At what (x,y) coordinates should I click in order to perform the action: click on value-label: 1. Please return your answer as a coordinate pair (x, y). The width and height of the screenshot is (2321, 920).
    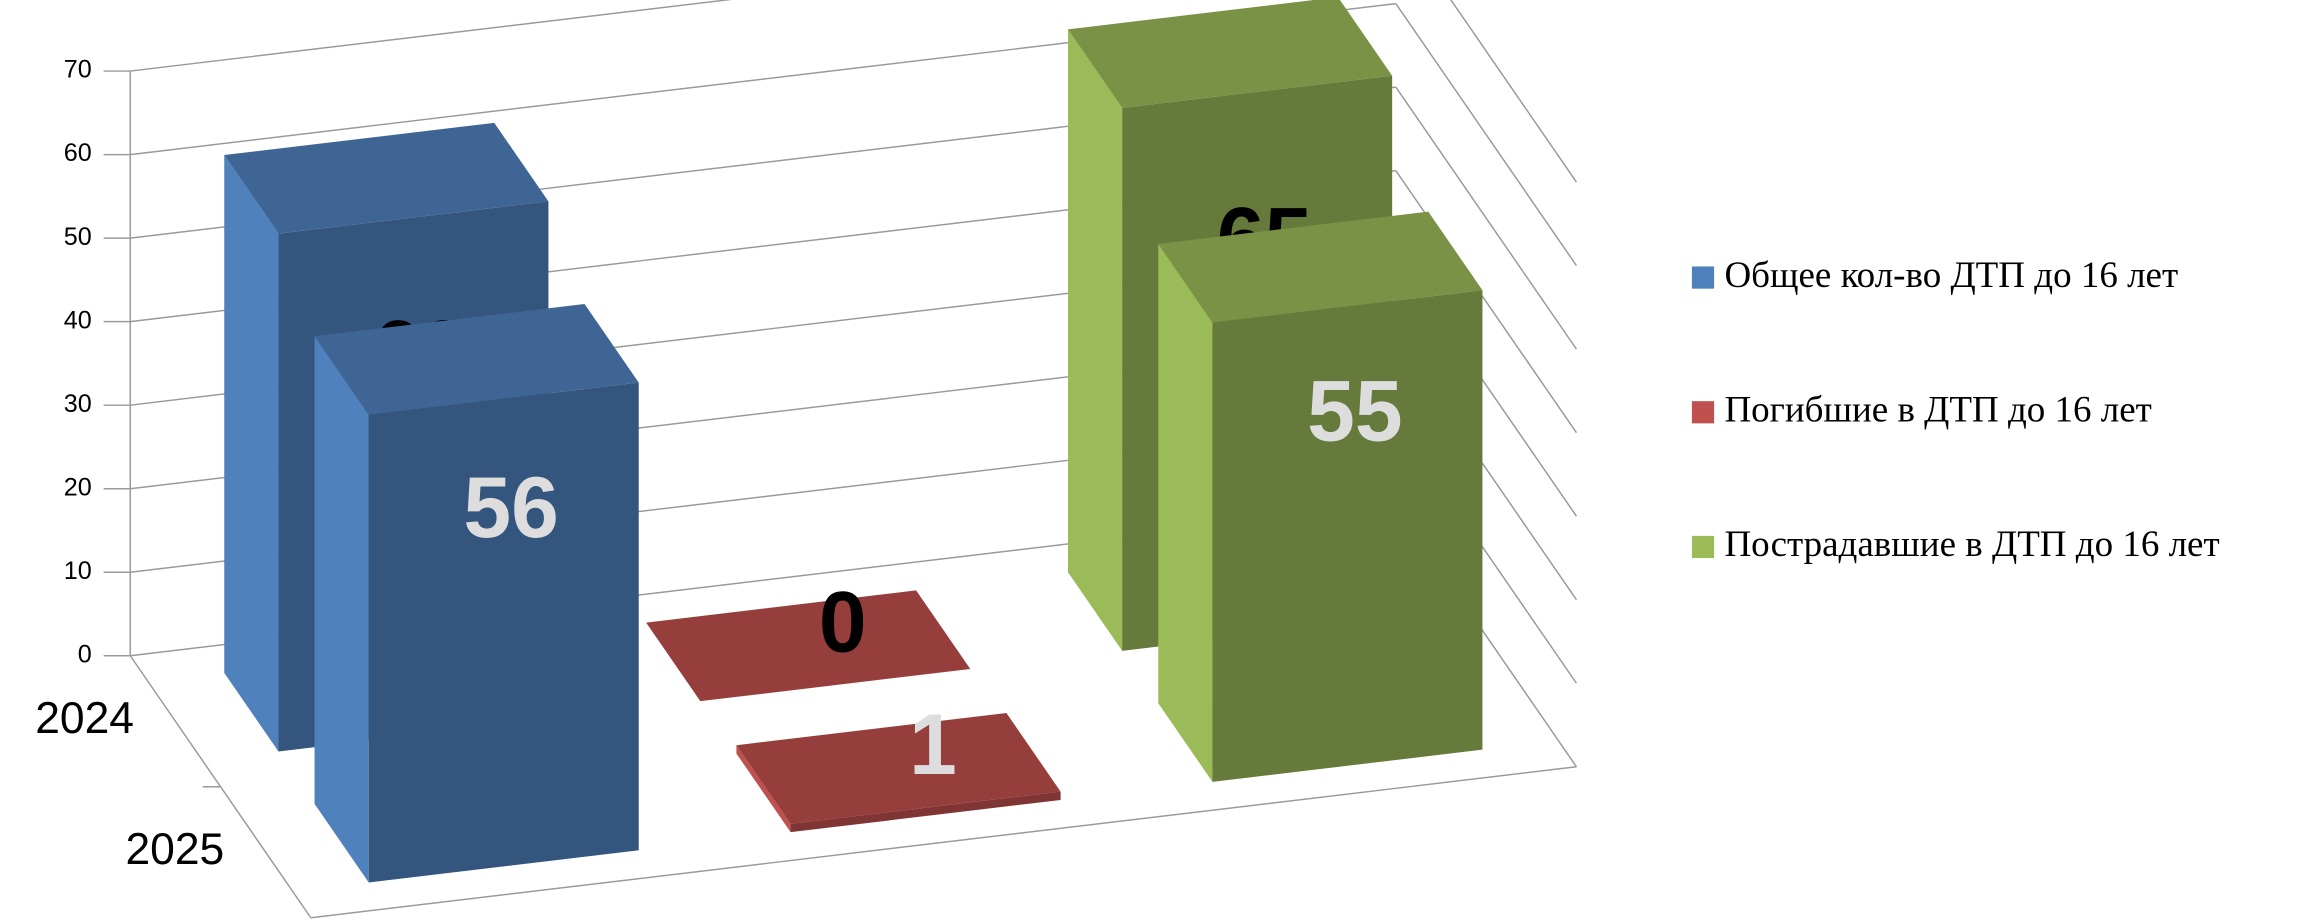
    Looking at the image, I should click on (933, 745).